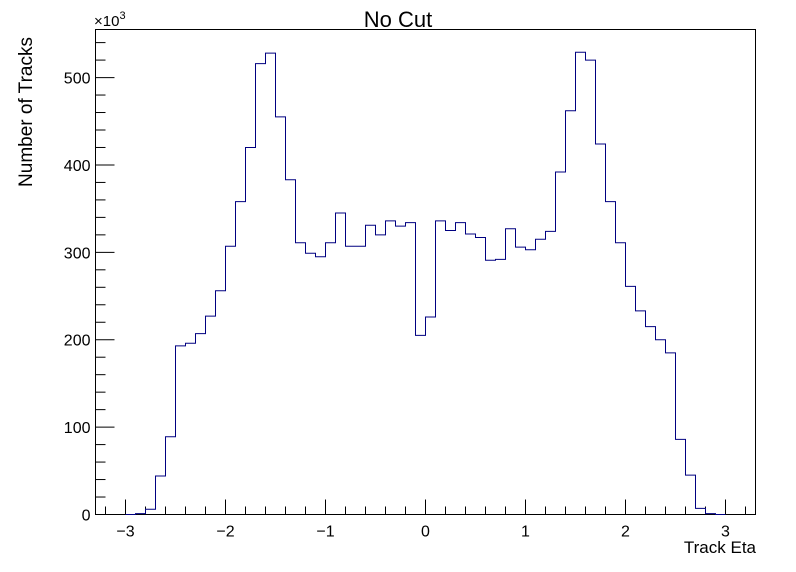 This screenshot has height=572, width=796. I want to click on x-tick-label: −1, so click(325, 532).